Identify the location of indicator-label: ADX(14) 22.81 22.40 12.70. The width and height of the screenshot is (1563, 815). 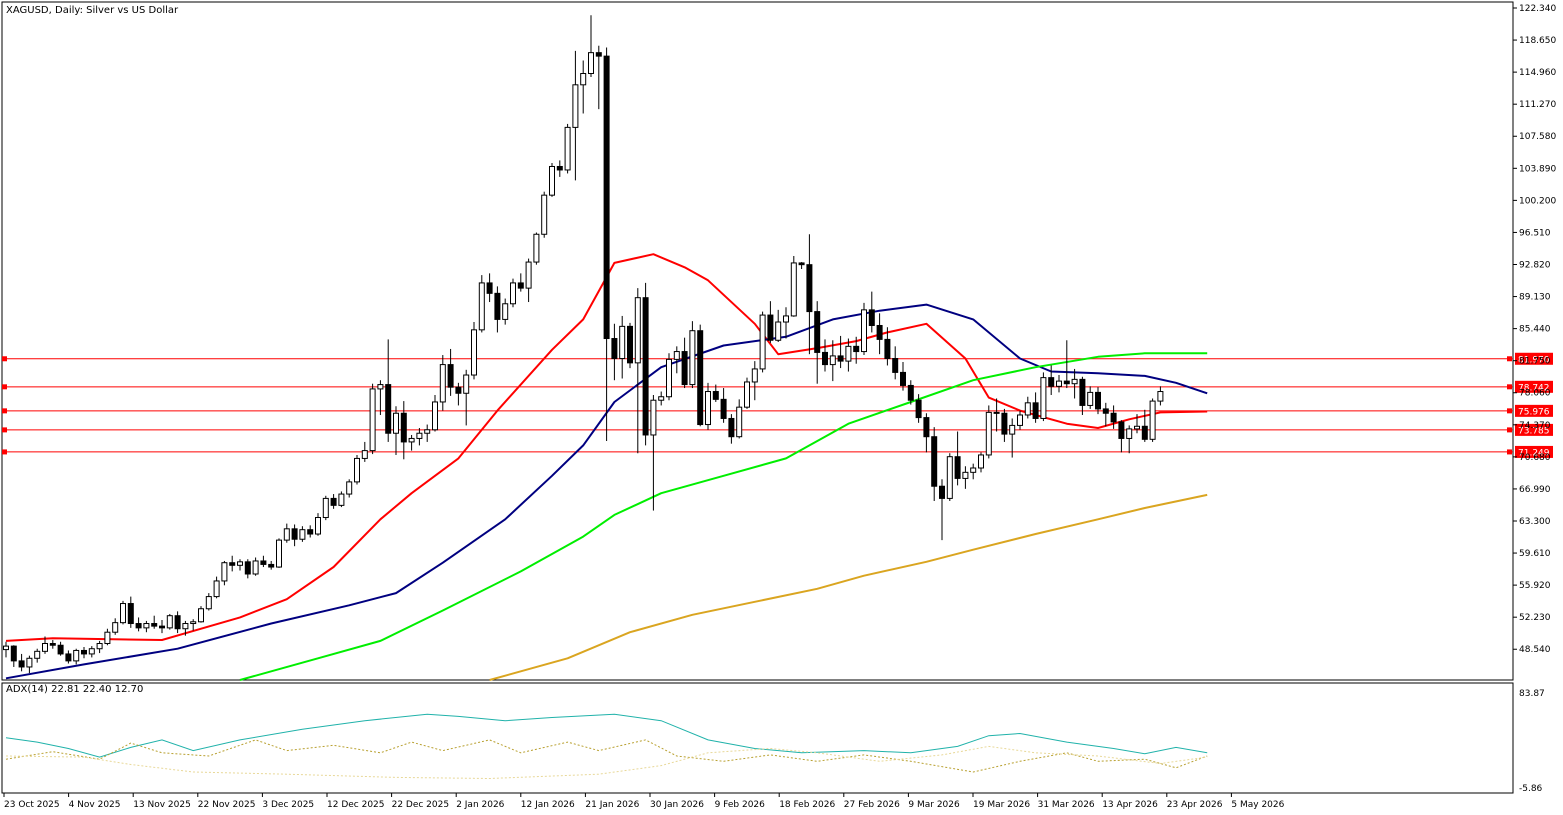
(74, 689).